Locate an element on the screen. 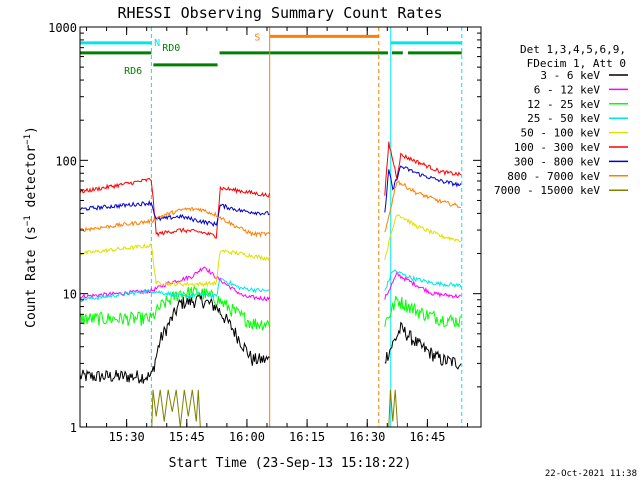  flag-label-n: N is located at coordinates (157, 43).